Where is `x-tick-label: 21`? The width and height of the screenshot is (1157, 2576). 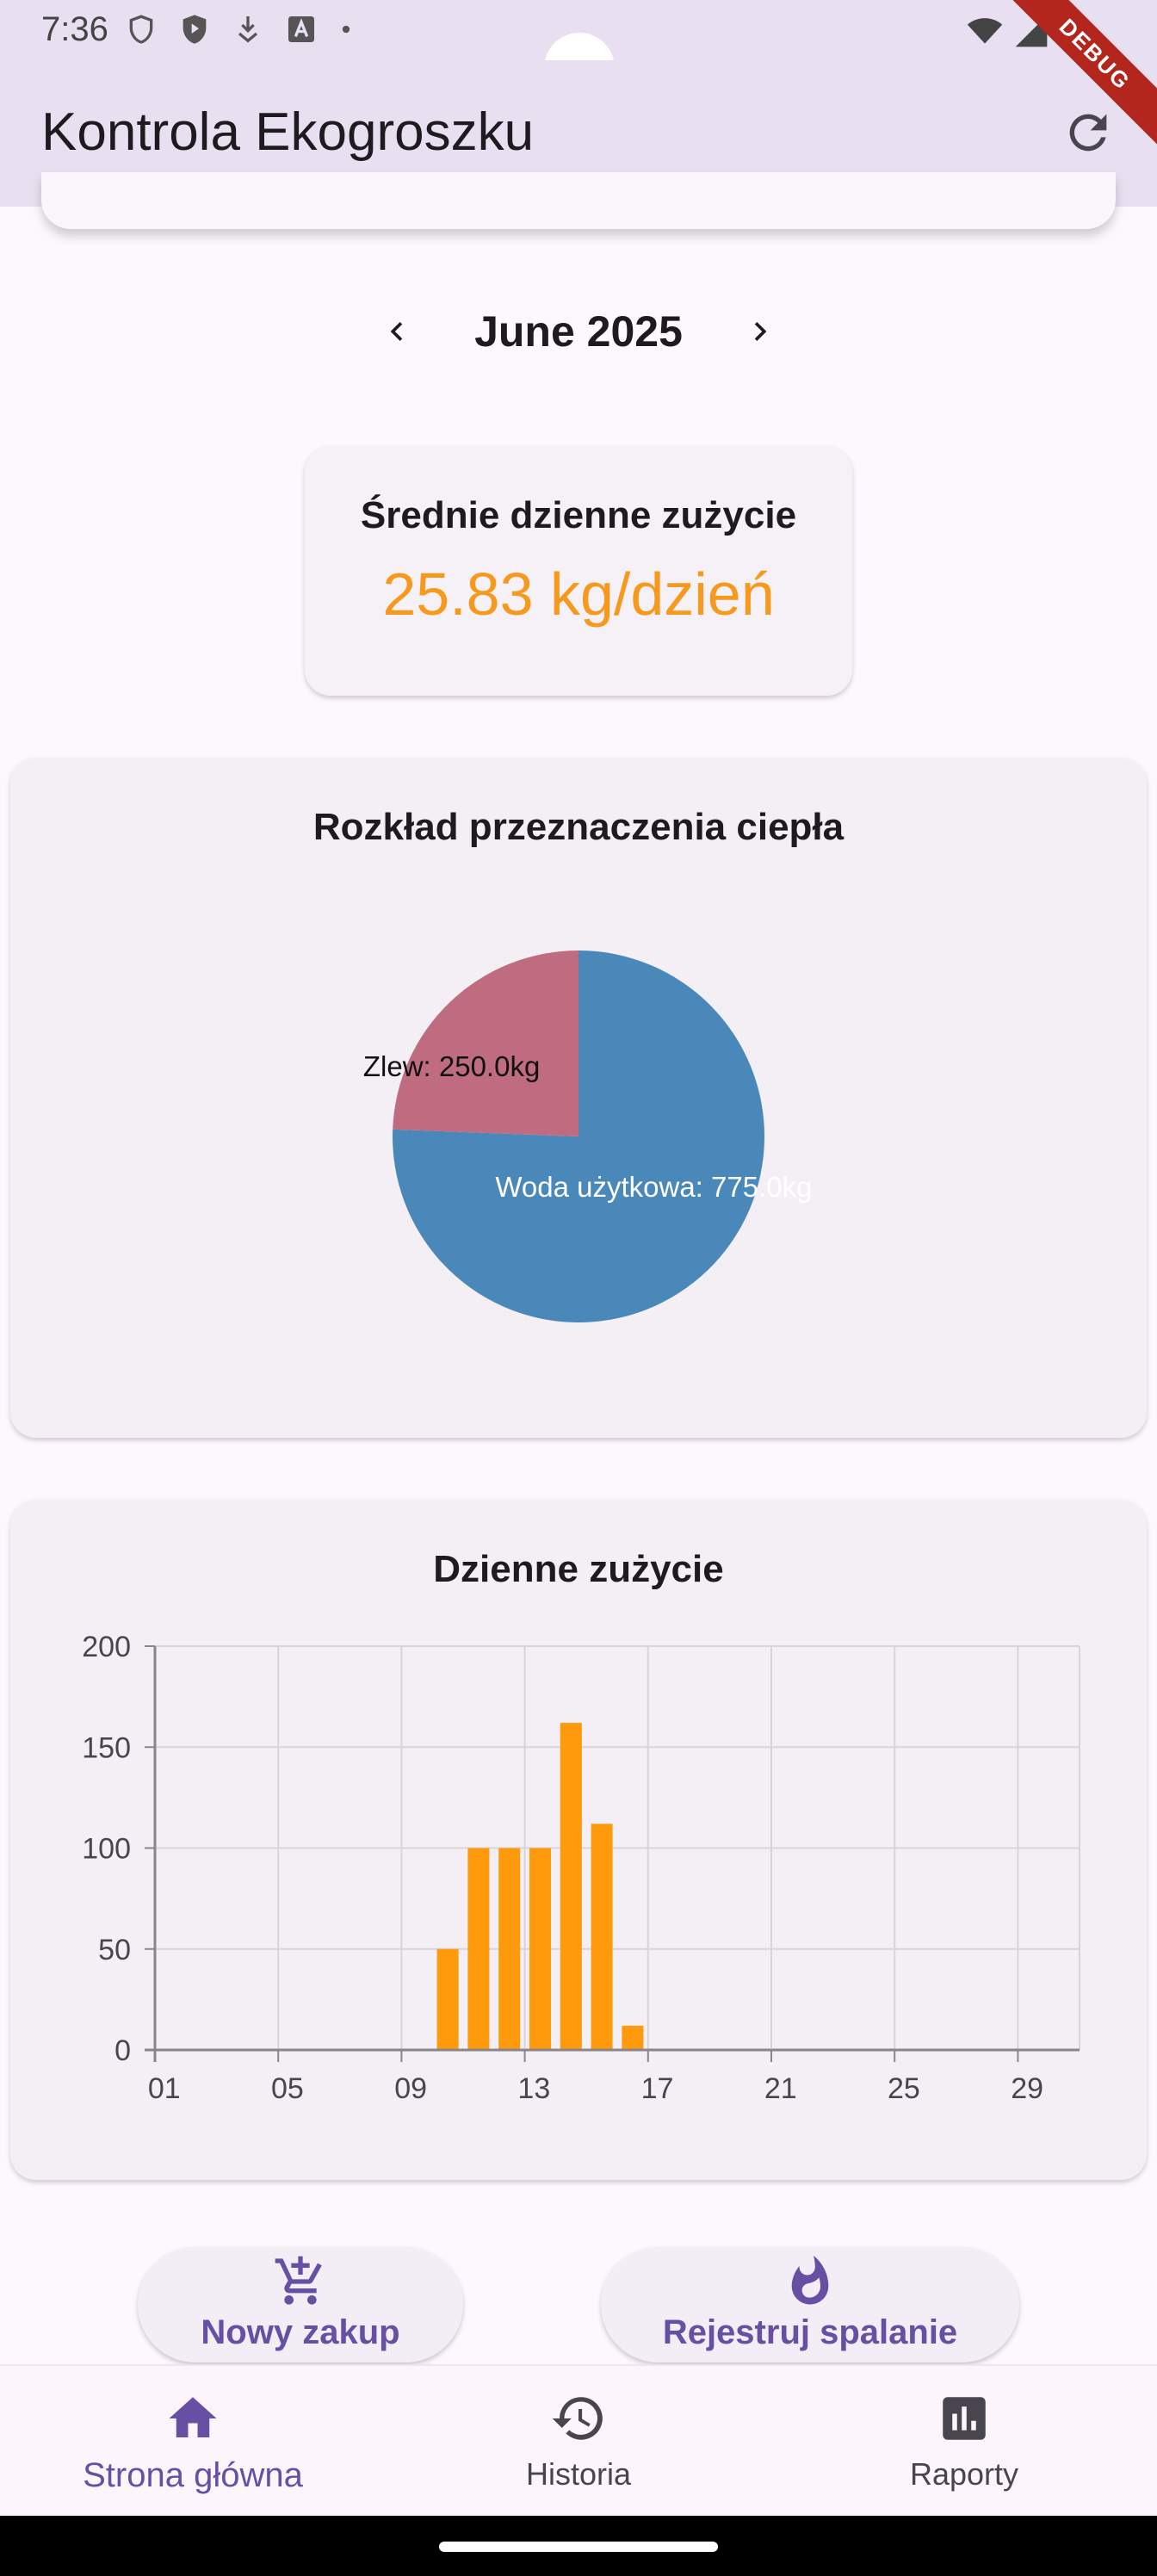
x-tick-label: 21 is located at coordinates (781, 2088).